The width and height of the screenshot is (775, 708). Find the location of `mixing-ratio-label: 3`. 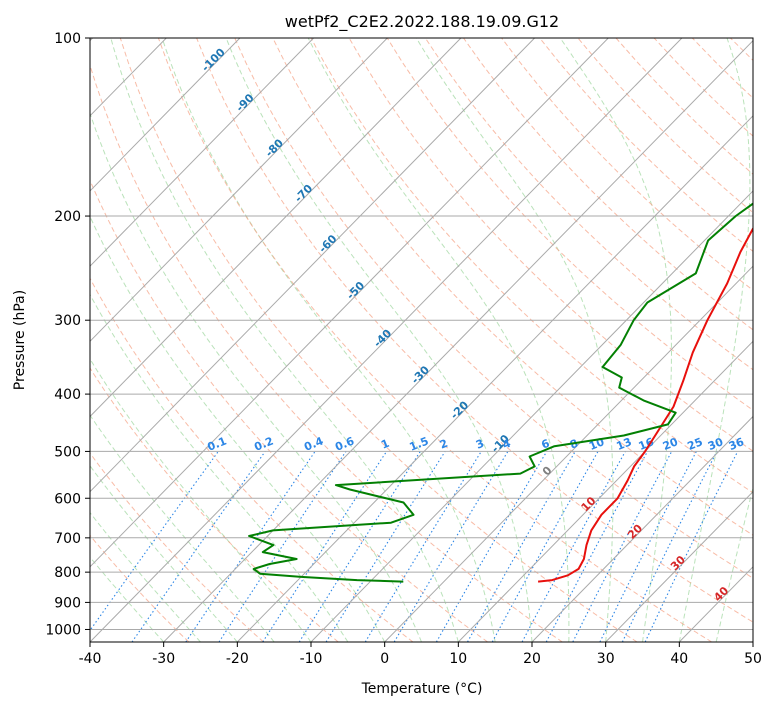

mixing-ratio-label: 3 is located at coordinates (480, 444).